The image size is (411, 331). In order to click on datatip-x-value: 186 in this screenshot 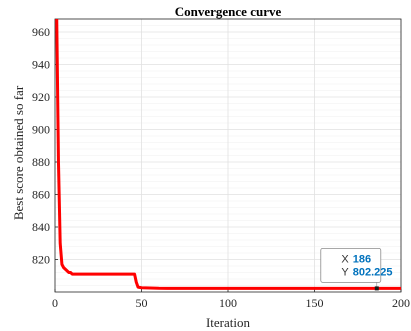, I will do `click(362, 259)`.